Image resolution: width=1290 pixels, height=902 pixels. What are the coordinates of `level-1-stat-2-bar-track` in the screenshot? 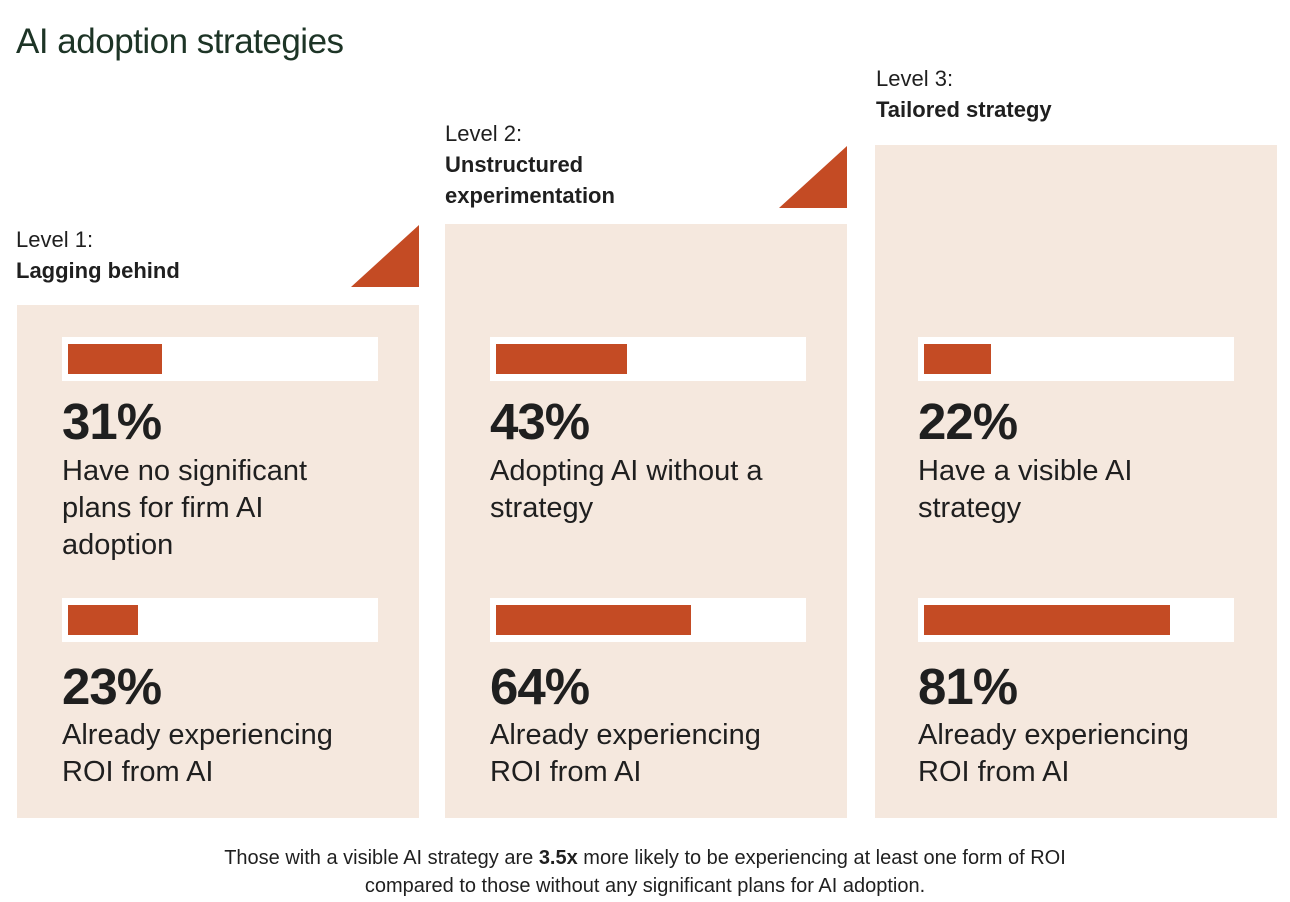 It's located at (220, 620).